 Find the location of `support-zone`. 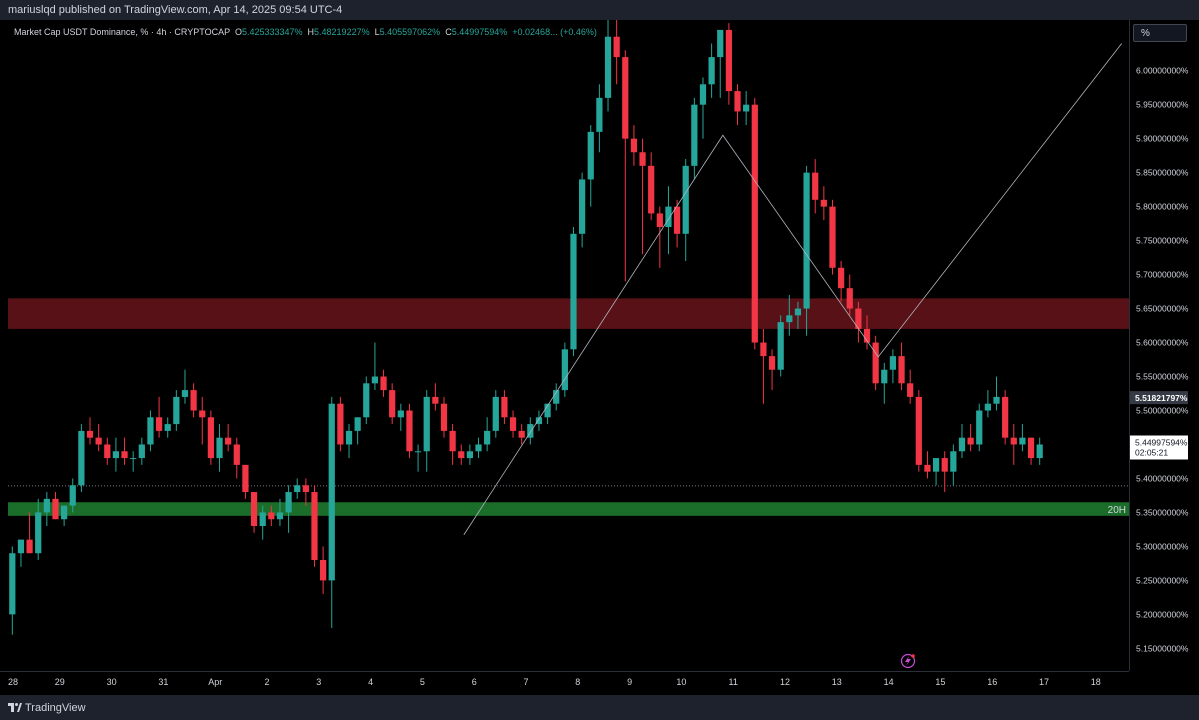

support-zone is located at coordinates (568, 509).